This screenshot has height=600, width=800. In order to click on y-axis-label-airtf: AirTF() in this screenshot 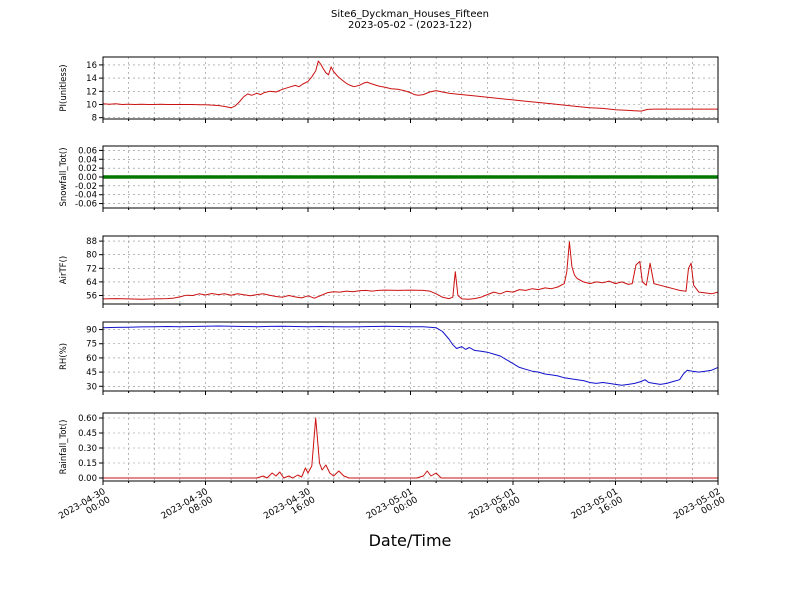, I will do `click(64, 270)`.